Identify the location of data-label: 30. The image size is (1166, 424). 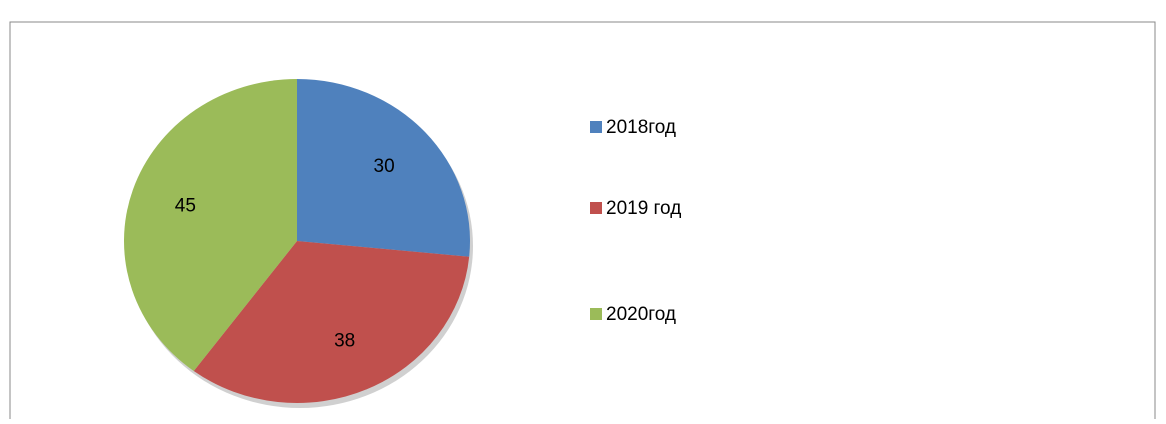
(384, 166).